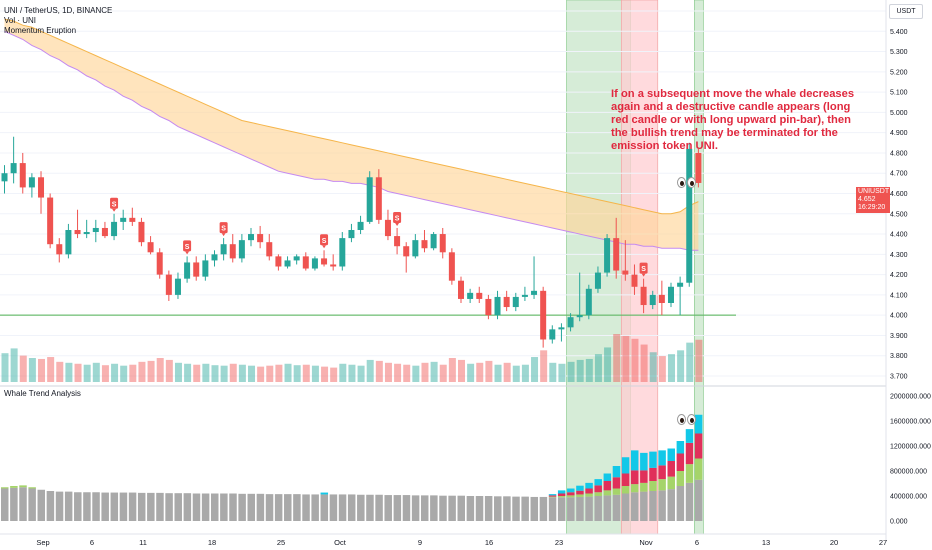 This screenshot has height=550, width=932. What do you see at coordinates (559, 542) in the screenshot?
I see `time-tick-label: 23` at bounding box center [559, 542].